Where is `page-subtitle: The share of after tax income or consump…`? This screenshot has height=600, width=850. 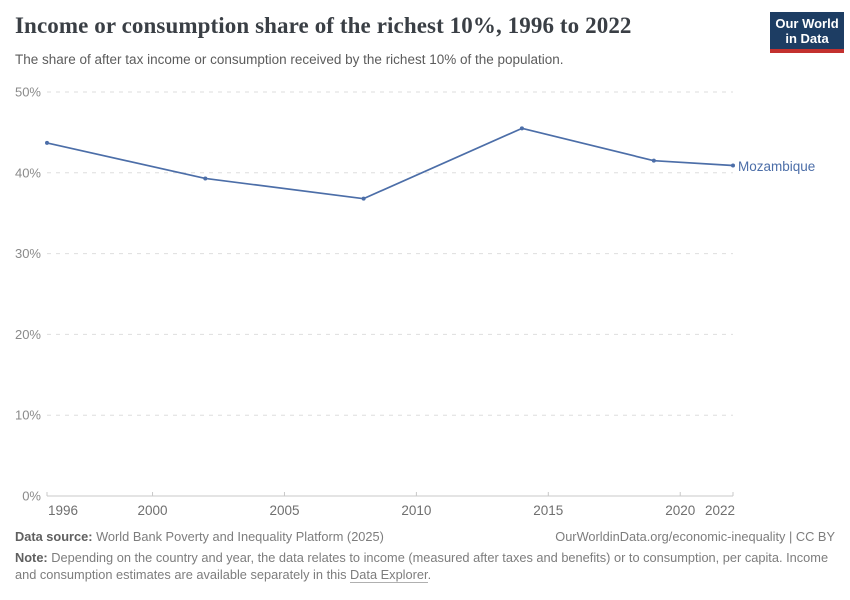 page-subtitle: The share of after tax income or consump… is located at coordinates (289, 59).